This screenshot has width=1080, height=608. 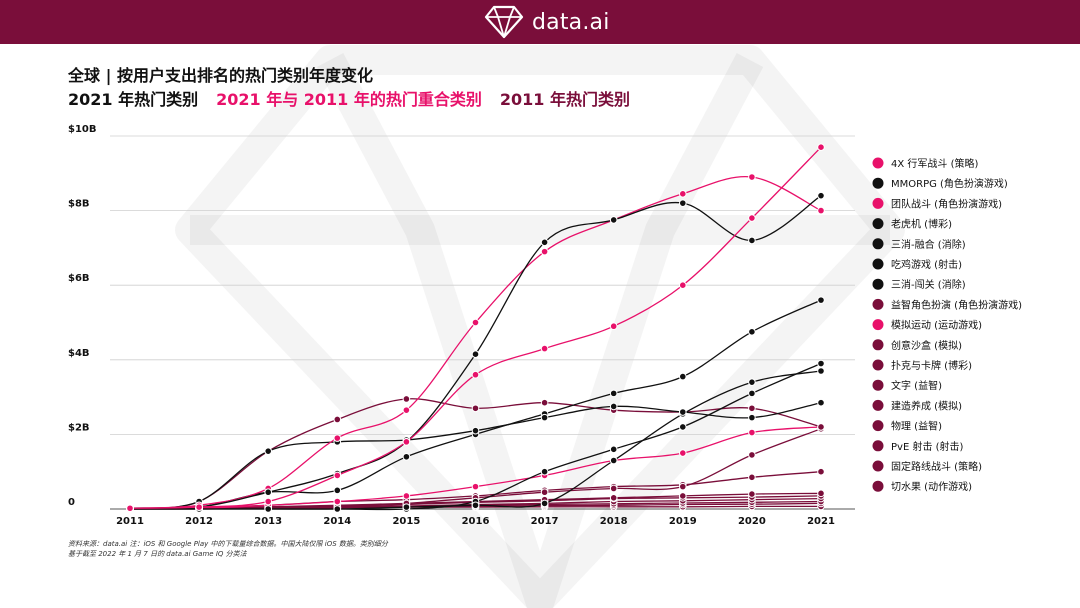 I want to click on label-top-2011: 2011 年热门类别, so click(x=564, y=99).